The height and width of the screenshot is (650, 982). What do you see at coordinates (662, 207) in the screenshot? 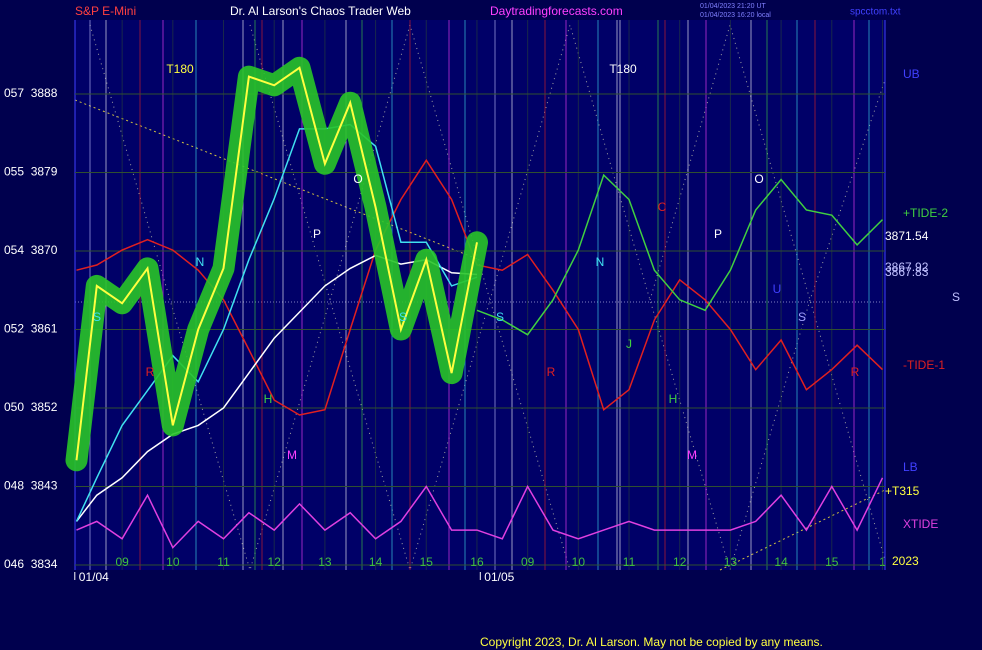
I see `annotation: C` at bounding box center [662, 207].